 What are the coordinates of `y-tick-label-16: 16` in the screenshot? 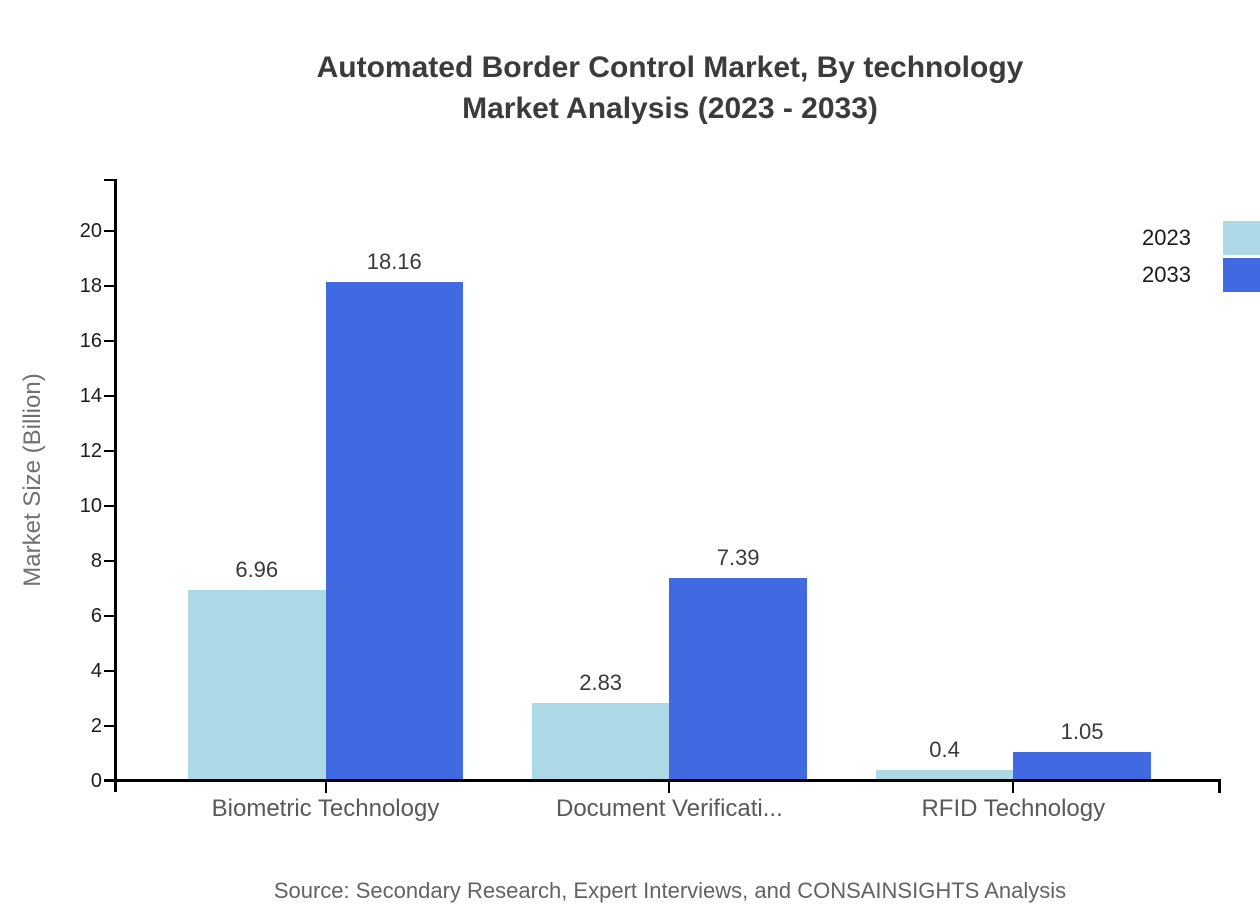 It's located at (90, 341).